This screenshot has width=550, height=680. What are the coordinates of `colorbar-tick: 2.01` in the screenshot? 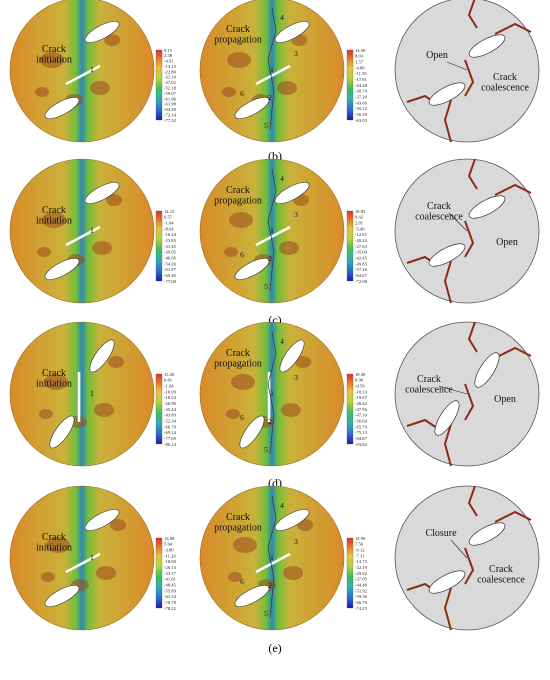 It's located at (359, 222).